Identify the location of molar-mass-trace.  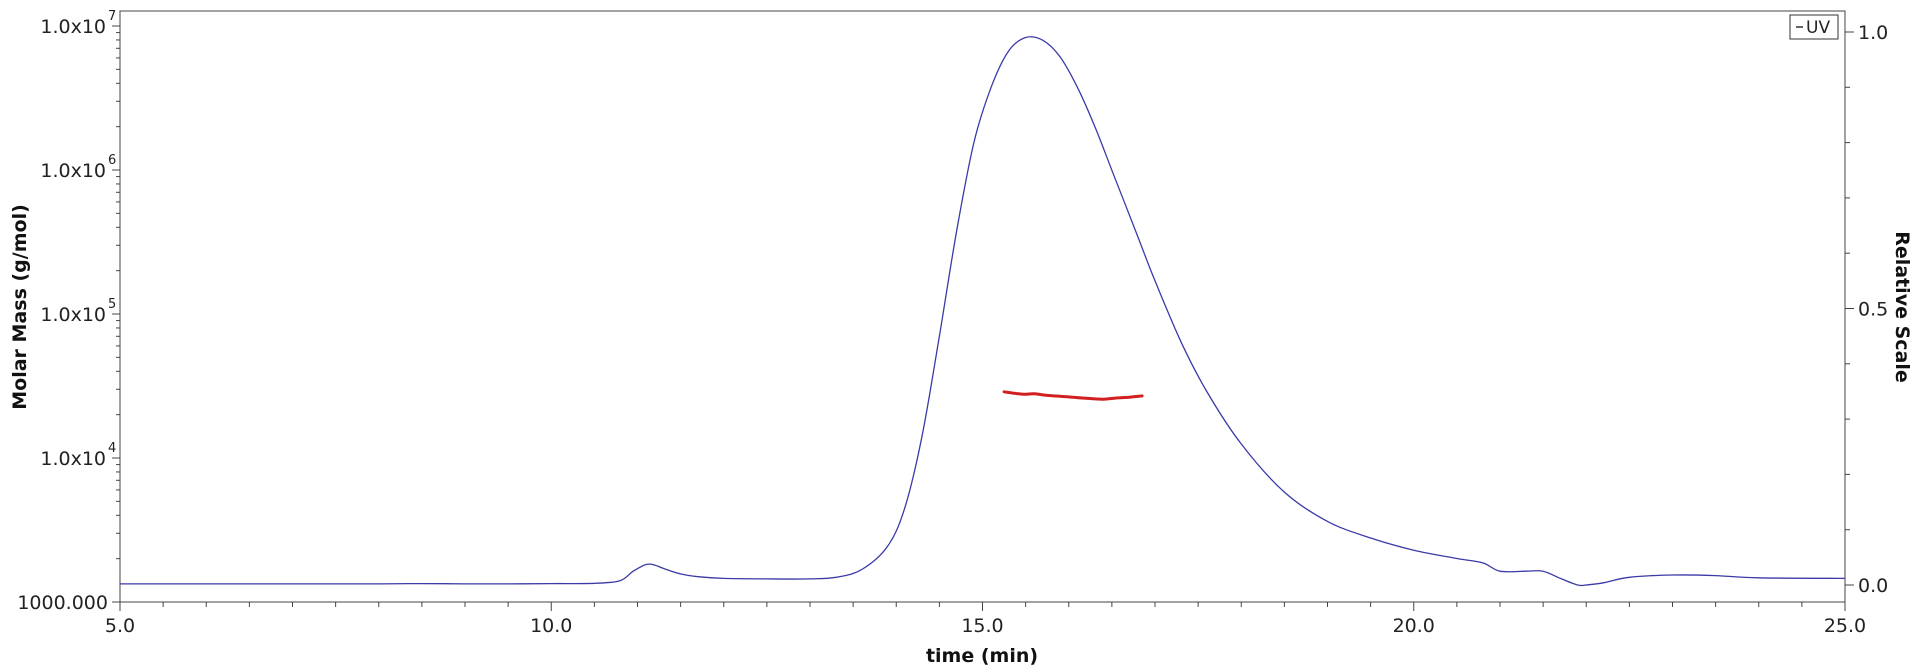
(1073, 395).